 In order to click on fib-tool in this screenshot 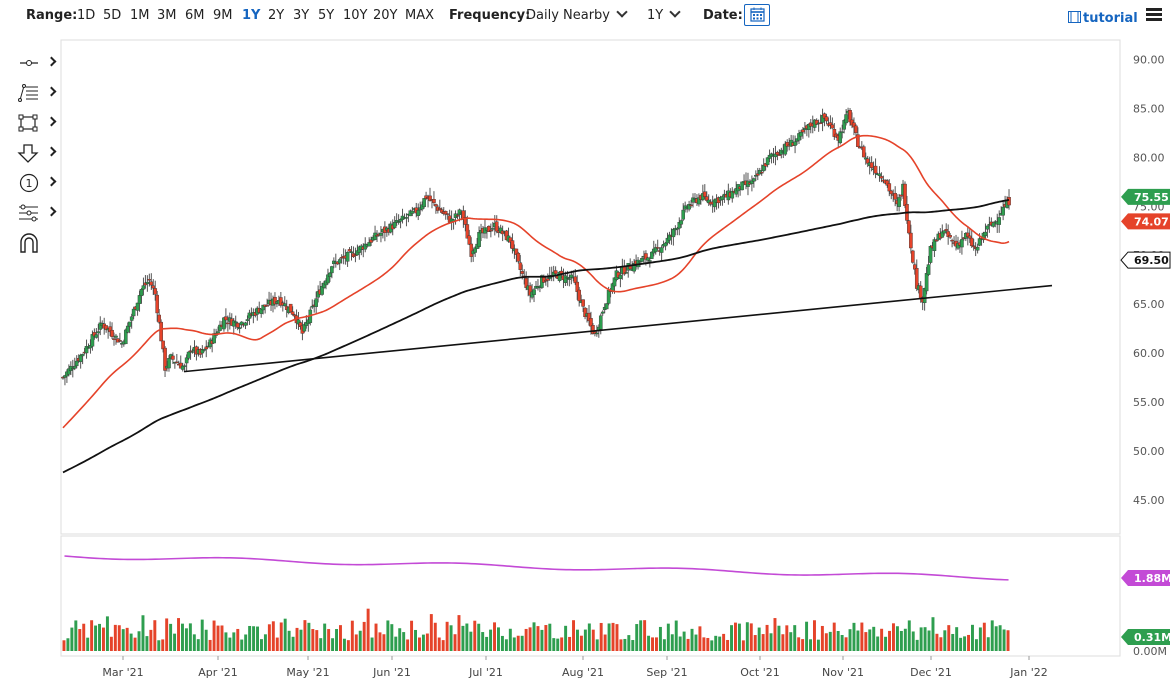, I will do `click(36, 93)`.